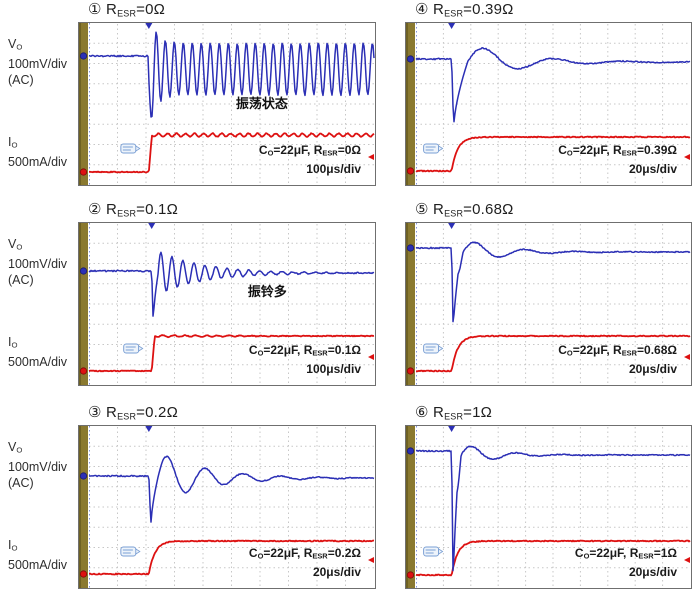  Describe the element at coordinates (625, 552) in the screenshot. I see `condition-line: CO=22μF, RESR=1Ω` at that location.